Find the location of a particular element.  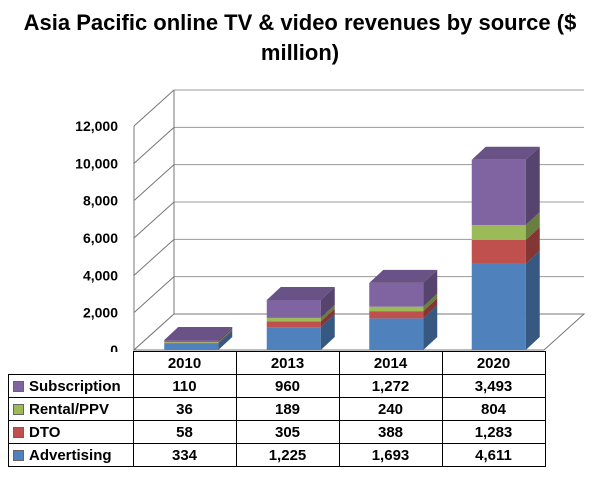

y-tick-label: 4,000 is located at coordinates (100, 275).